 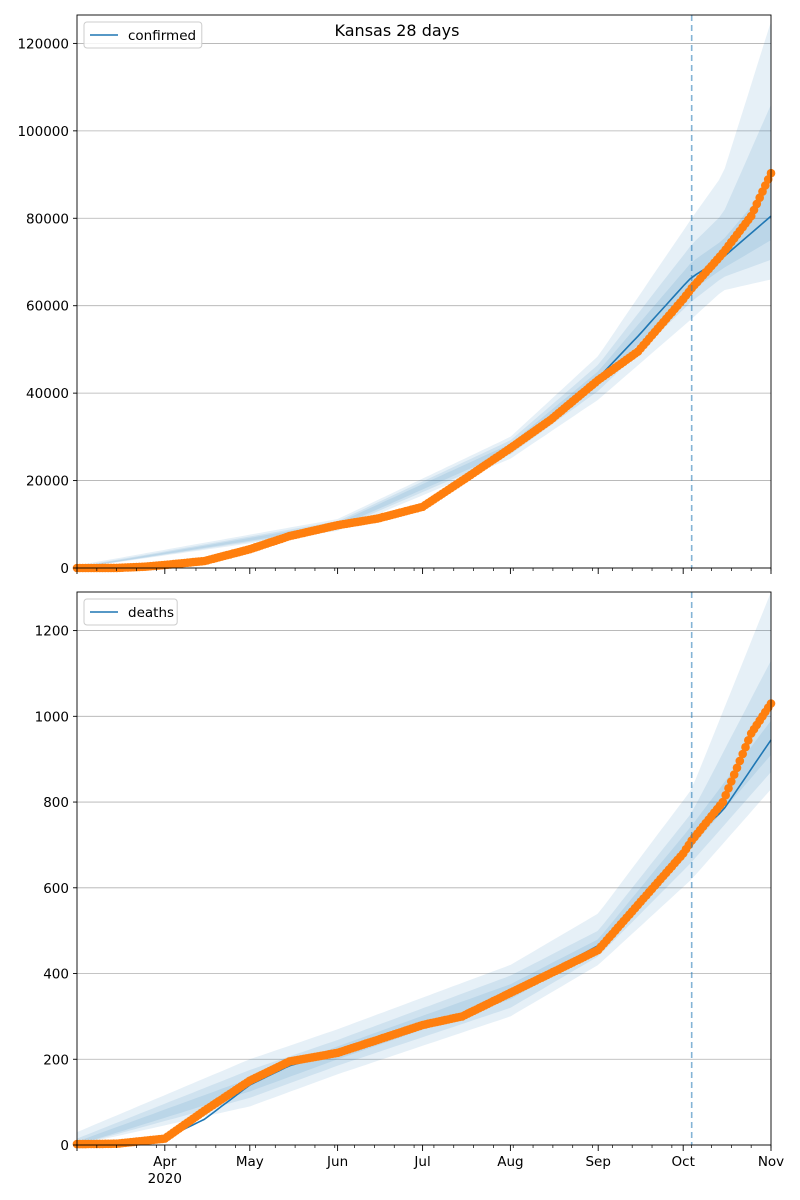 I want to click on x-tick-label: Jun, so click(x=337, y=1162).